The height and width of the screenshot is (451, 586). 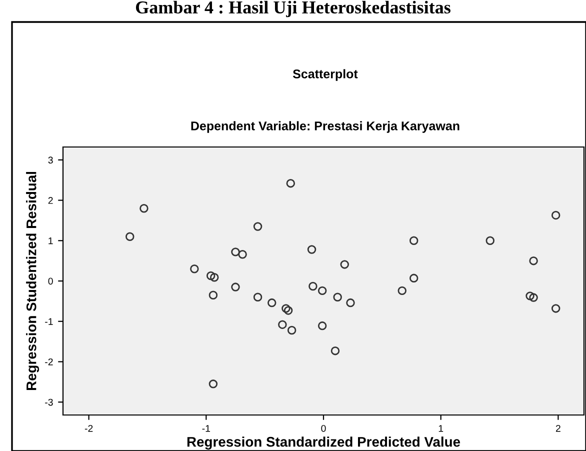 I want to click on x-tick-label: 2, so click(x=558, y=428).